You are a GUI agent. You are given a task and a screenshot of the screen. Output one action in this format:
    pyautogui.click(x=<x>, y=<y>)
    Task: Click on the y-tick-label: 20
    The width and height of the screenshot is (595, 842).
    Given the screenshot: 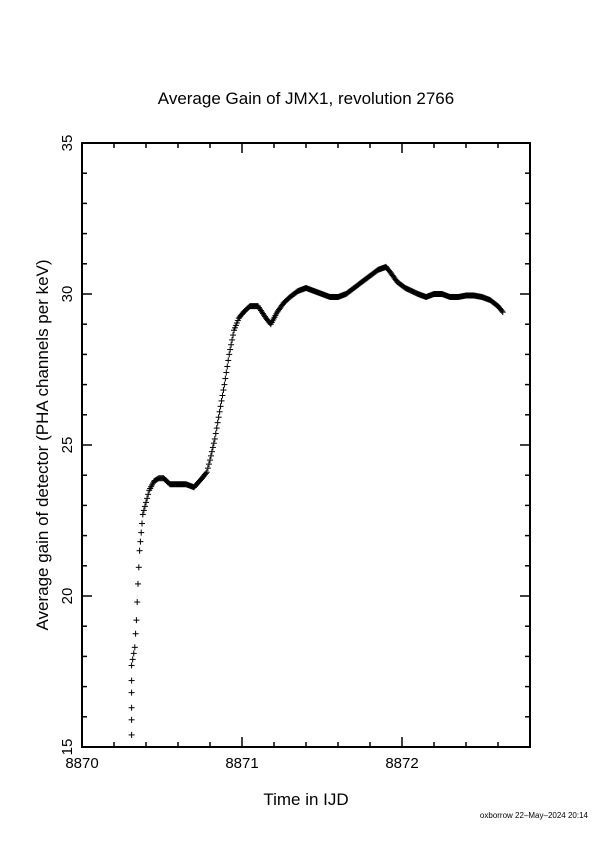 What is the action you would take?
    pyautogui.click(x=67, y=596)
    